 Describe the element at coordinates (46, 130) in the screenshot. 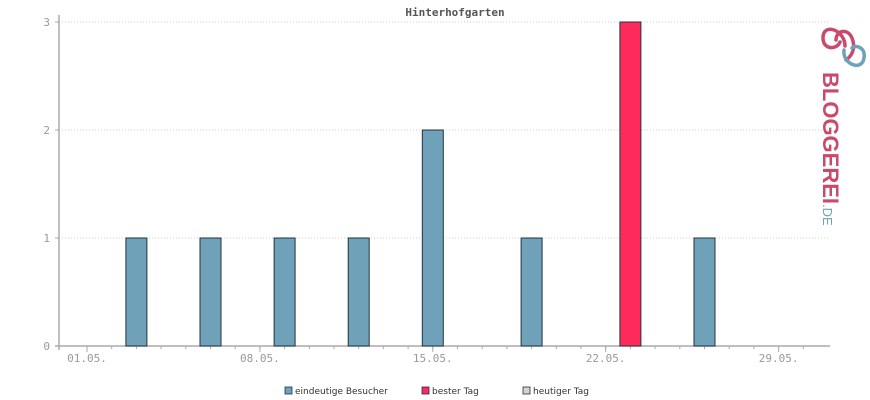

I see `y-tick-label: 2` at that location.